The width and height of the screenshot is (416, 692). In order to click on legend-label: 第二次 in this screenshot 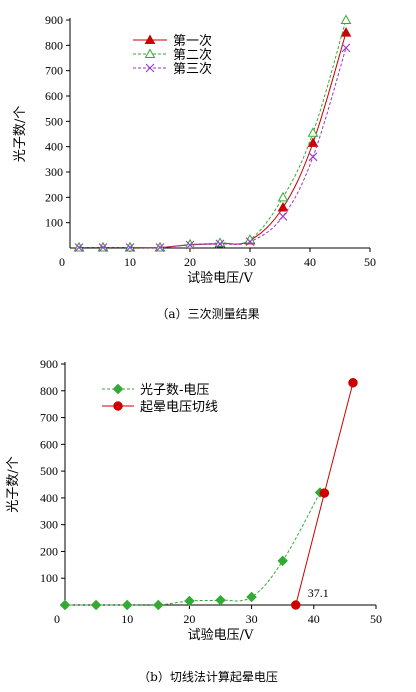, I will do `click(192, 55)`.